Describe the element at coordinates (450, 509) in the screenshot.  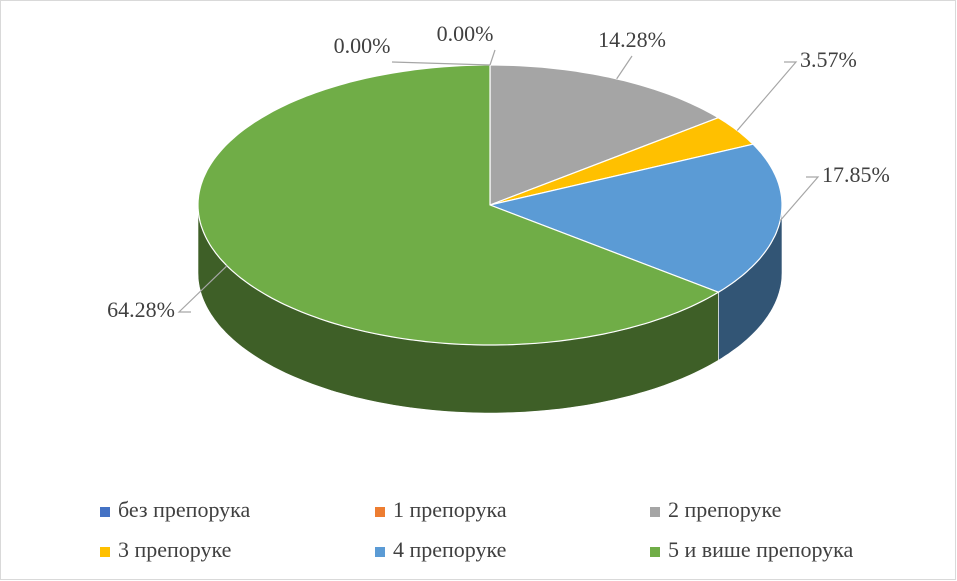
I see `legend-label: 1 препорука` at that location.